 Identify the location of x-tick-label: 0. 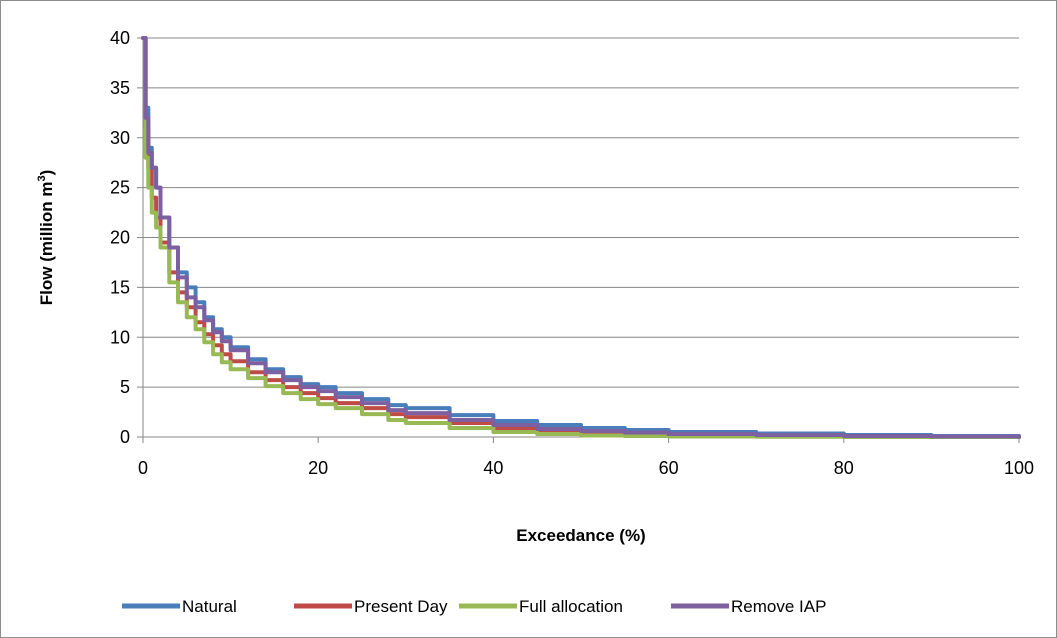
(143, 468).